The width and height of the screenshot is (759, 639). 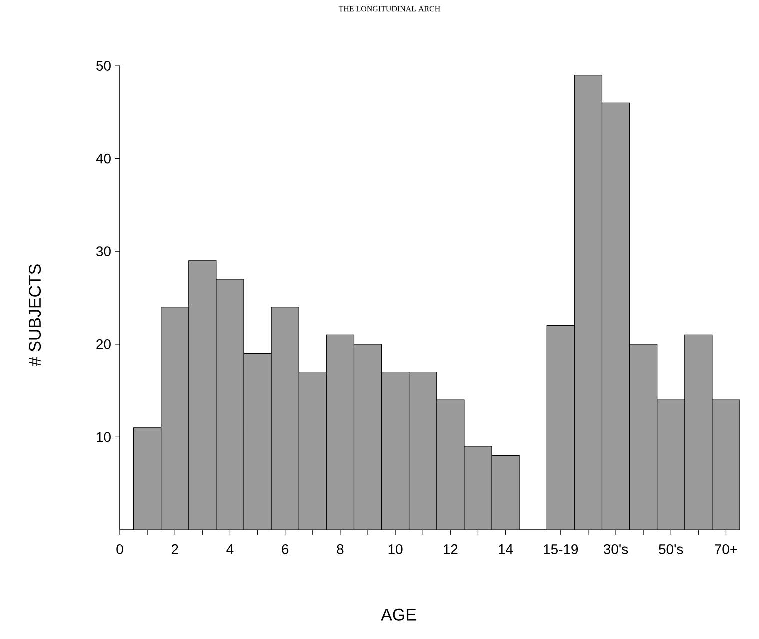 I want to click on x-tick-label: 10, so click(x=395, y=549).